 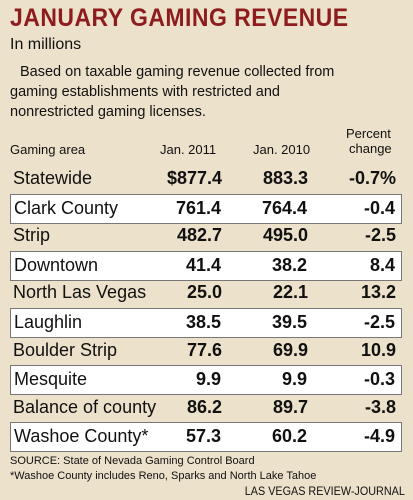 I want to click on table-row: Washoe County* 57.3 60.2 -4.9, so click(x=206, y=437).